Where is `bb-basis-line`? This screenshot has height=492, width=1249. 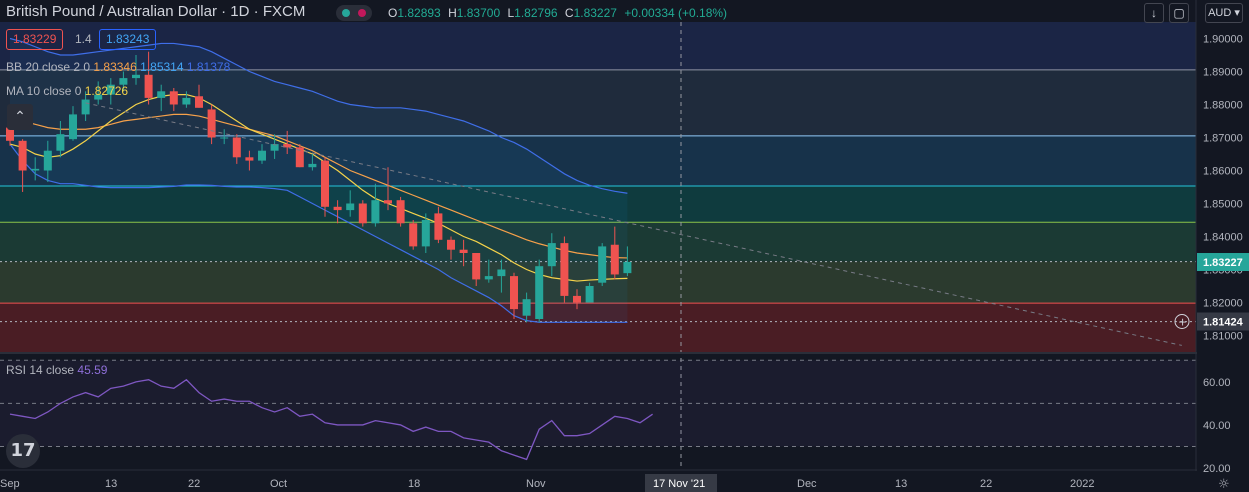
bb-basis-line is located at coordinates (318, 186).